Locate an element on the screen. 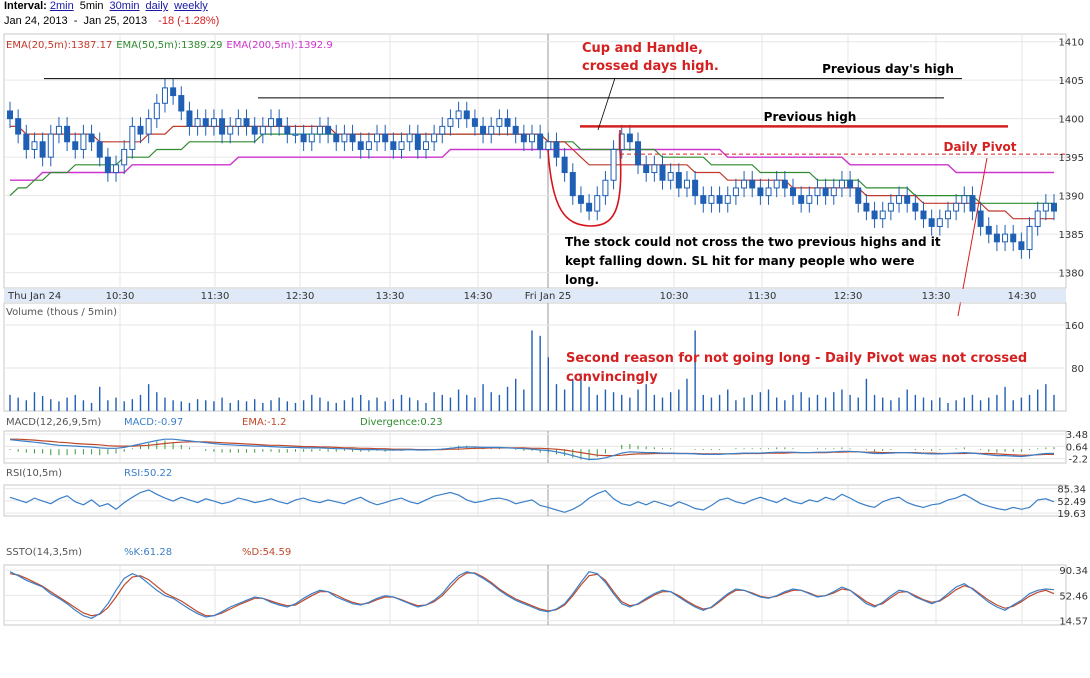  pivot-reason-note-2: convincingly is located at coordinates (612, 377).